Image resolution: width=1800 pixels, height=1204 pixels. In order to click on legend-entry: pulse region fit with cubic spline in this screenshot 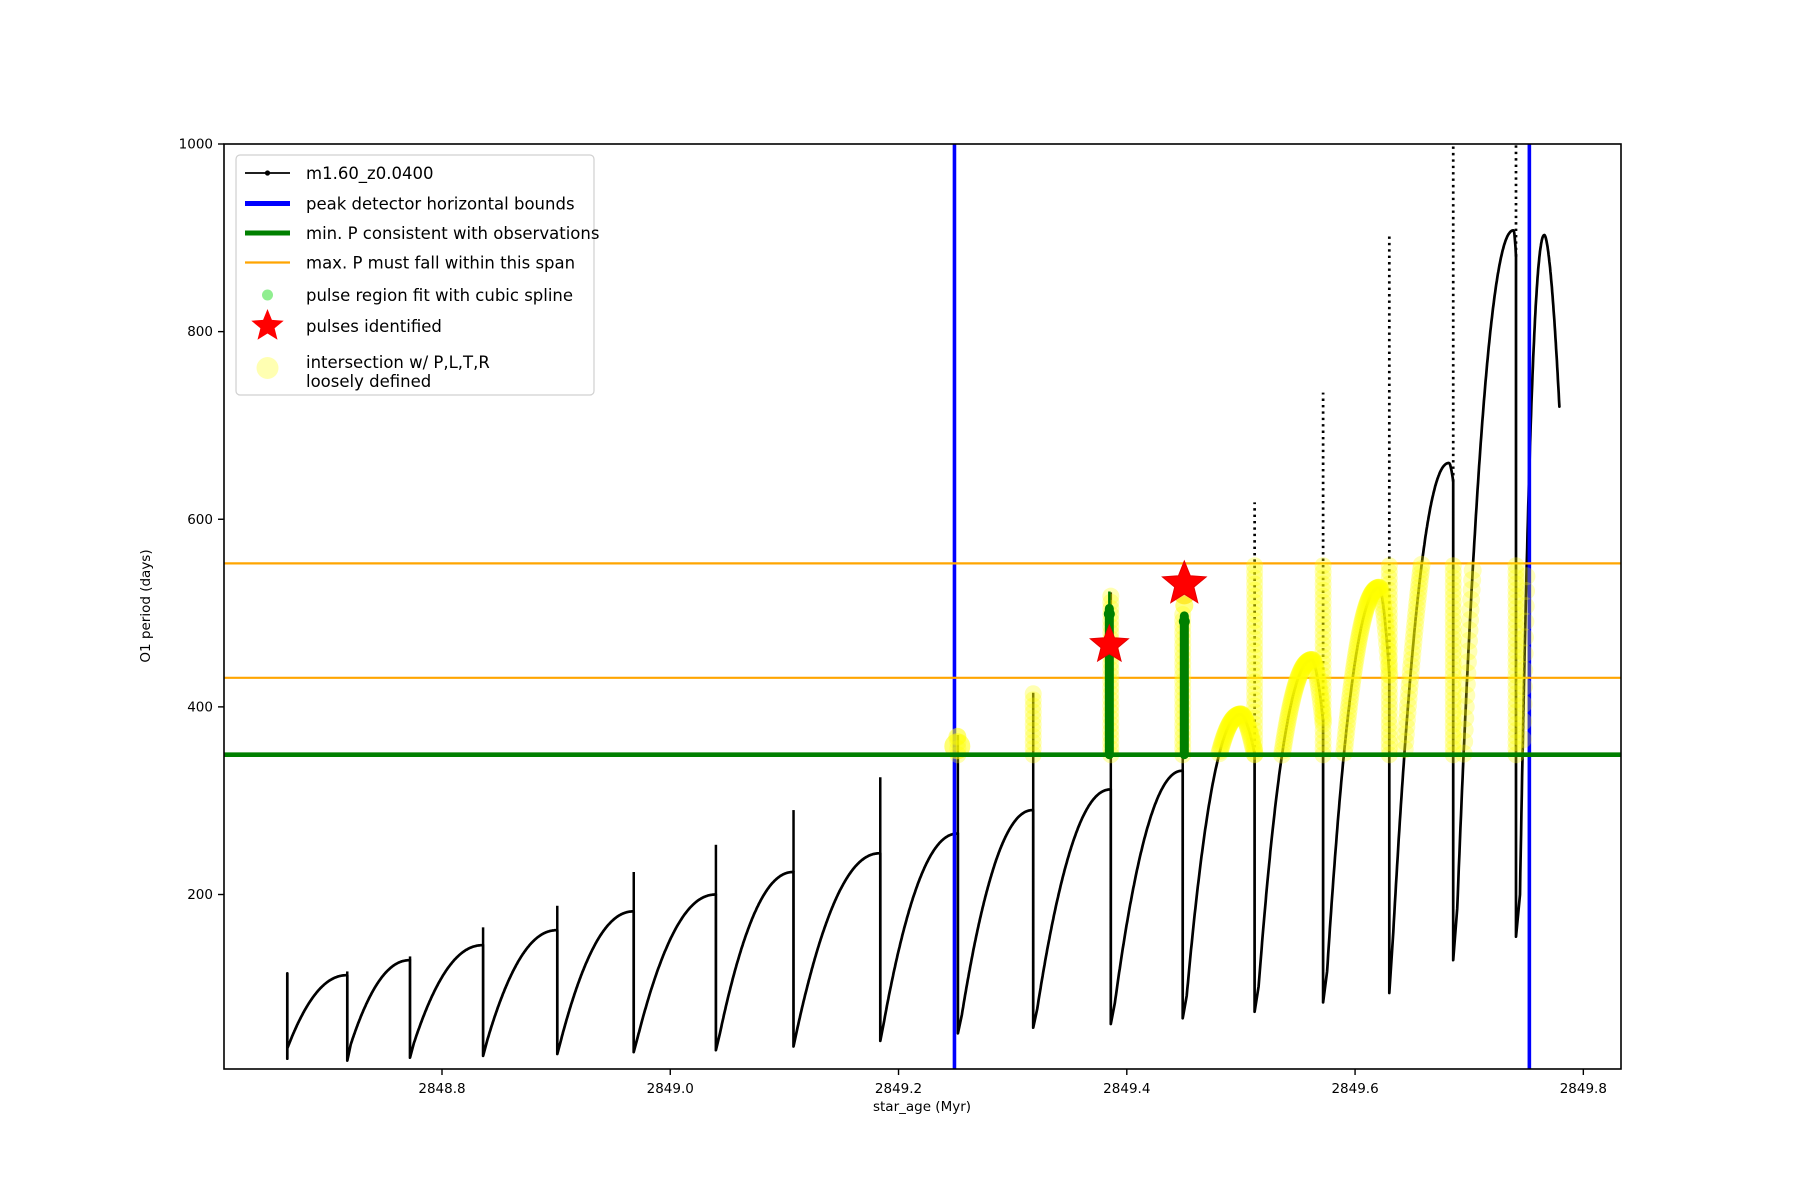, I will do `click(417, 295)`.